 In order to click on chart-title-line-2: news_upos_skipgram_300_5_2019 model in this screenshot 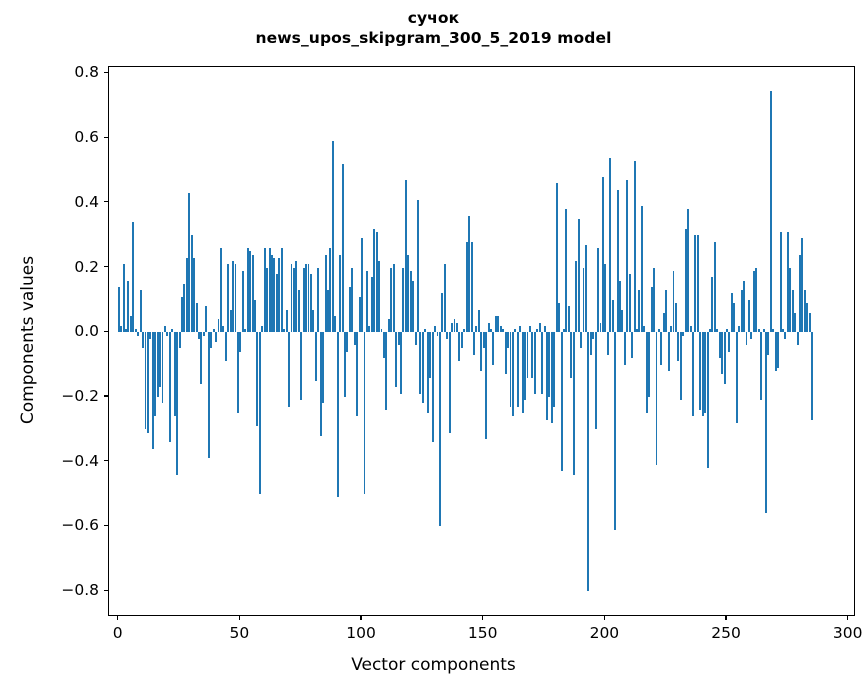, I will do `click(433, 38)`.